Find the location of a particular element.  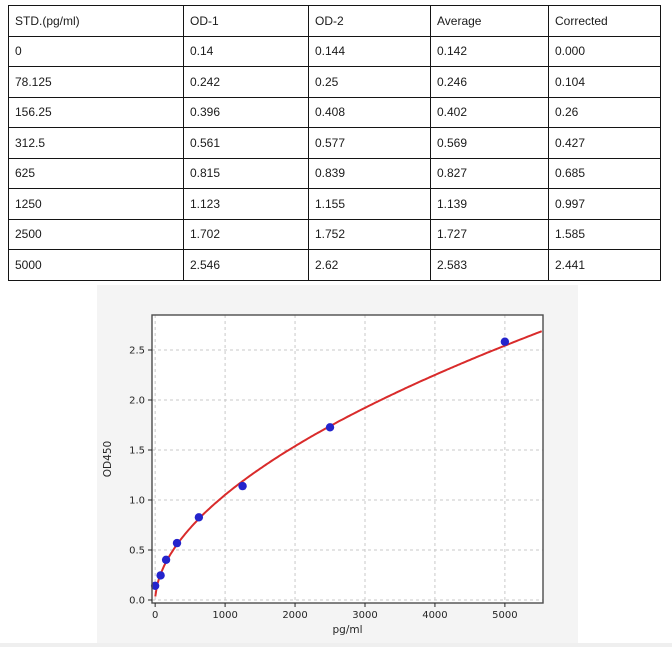

table-row: 312.5 0.561 0.577 0.569 0.427 is located at coordinates (334, 143).